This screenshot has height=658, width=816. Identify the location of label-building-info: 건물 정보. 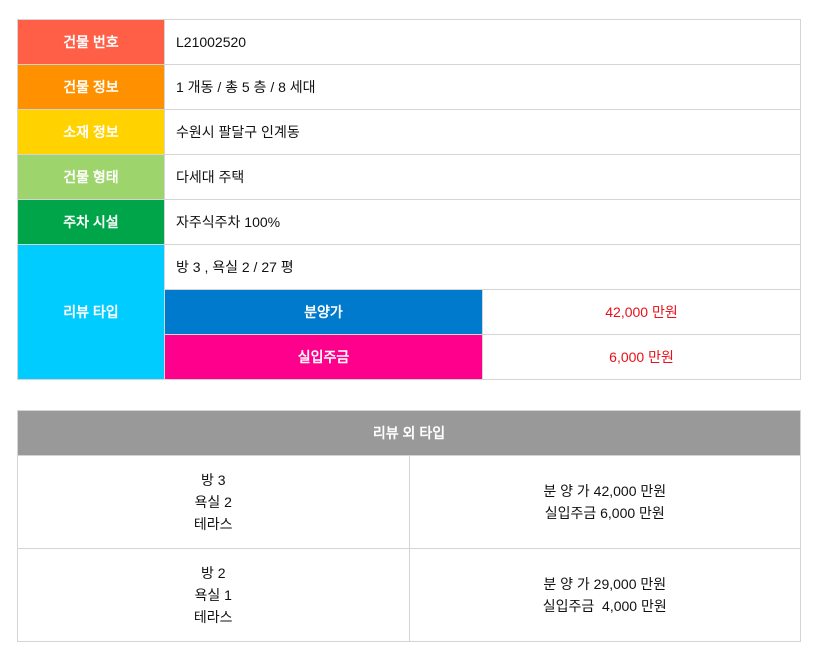
(91, 87).